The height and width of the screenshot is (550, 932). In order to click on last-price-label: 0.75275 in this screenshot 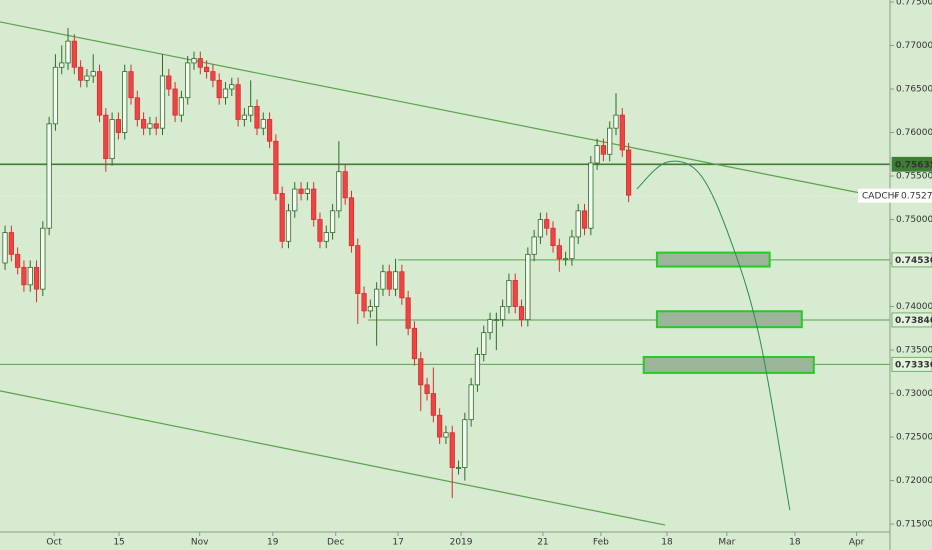, I will do `click(916, 197)`.